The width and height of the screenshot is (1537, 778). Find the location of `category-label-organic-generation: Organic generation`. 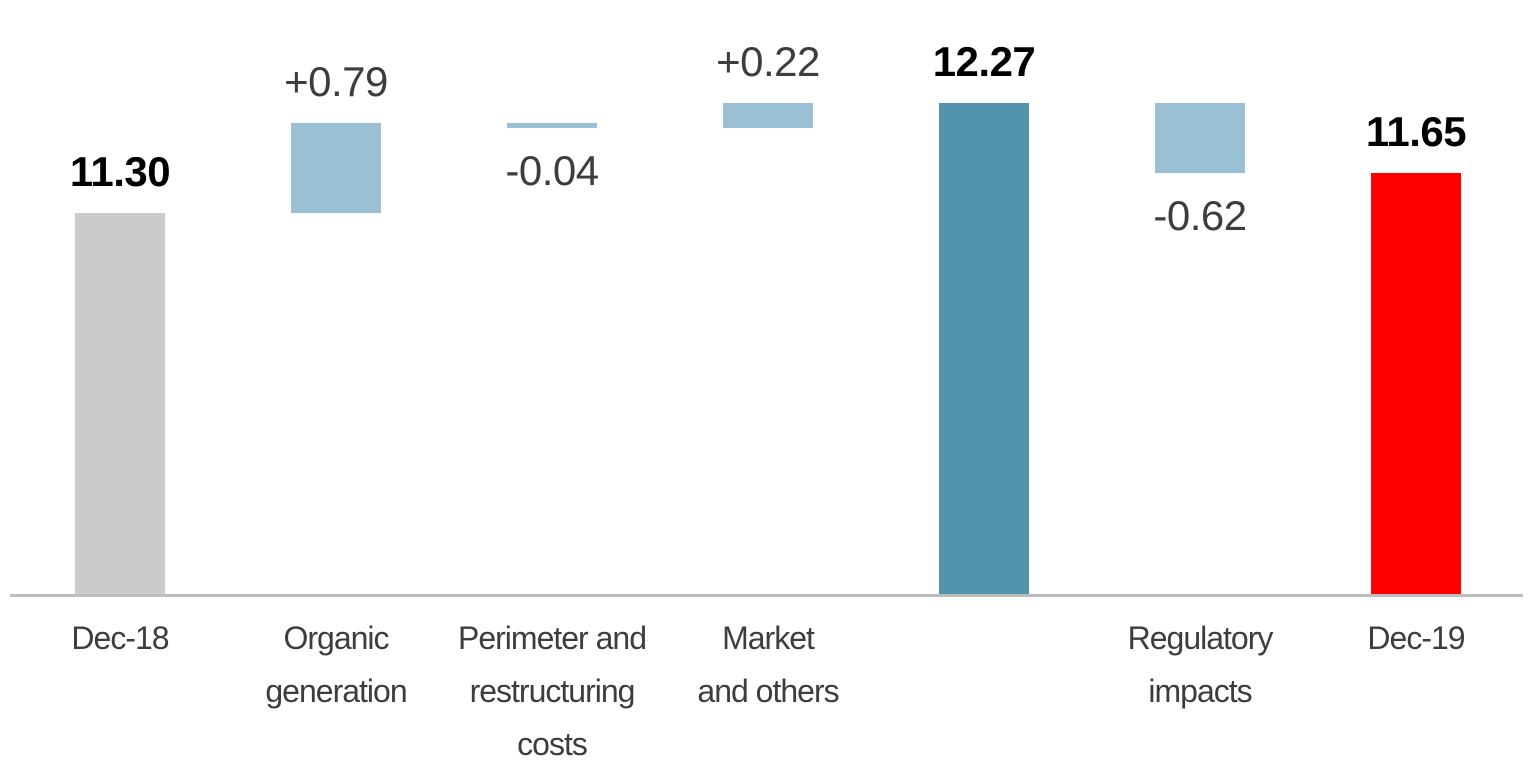

category-label-organic-generation: Organic generation is located at coordinates (336, 665).